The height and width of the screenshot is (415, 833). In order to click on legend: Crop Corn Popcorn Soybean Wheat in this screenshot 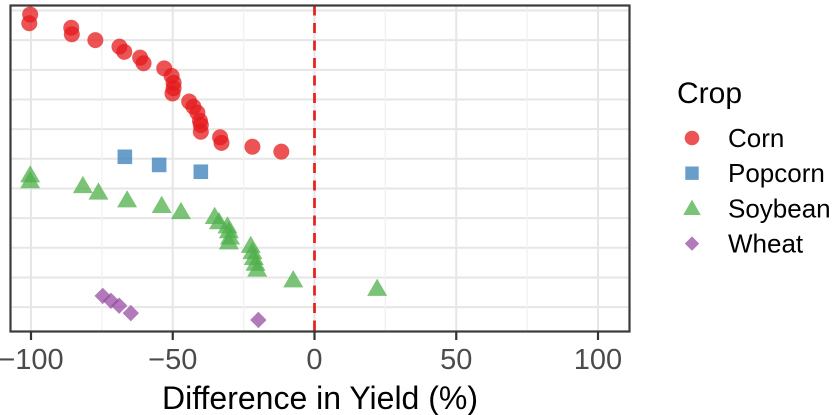, I will do `click(754, 168)`.